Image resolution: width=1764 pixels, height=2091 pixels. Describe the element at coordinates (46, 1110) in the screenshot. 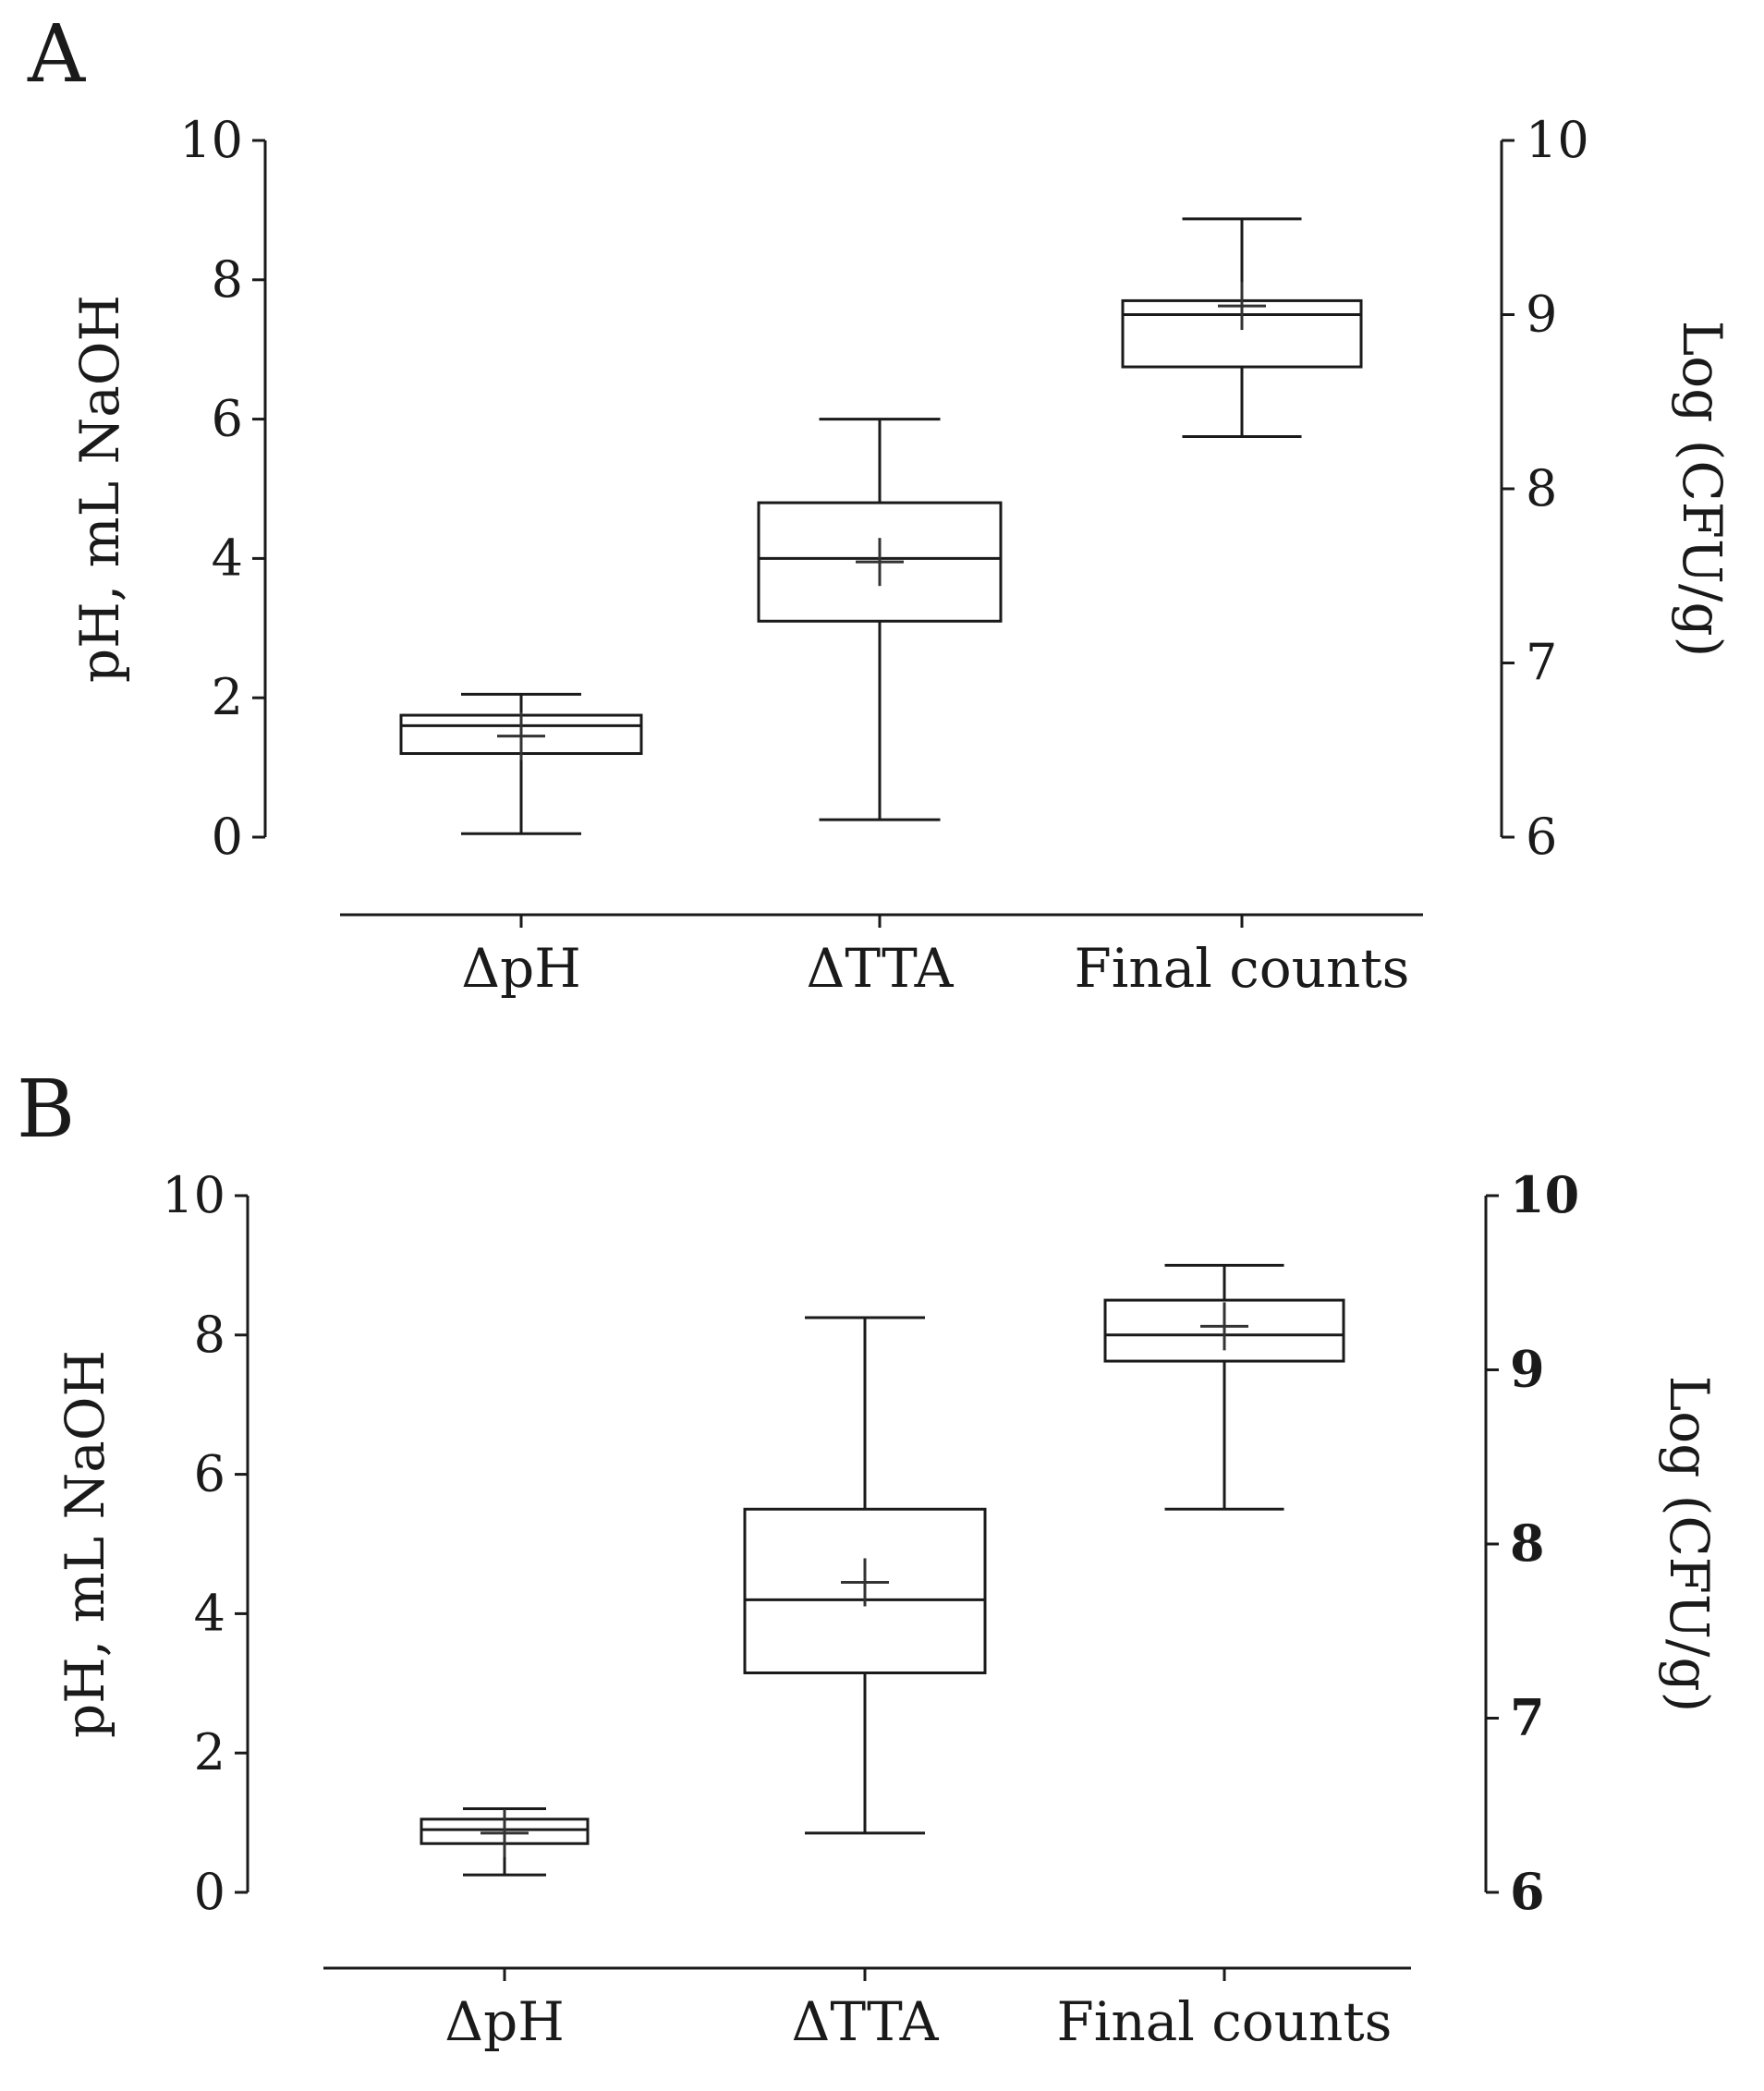

I see `panel-label: B` at that location.